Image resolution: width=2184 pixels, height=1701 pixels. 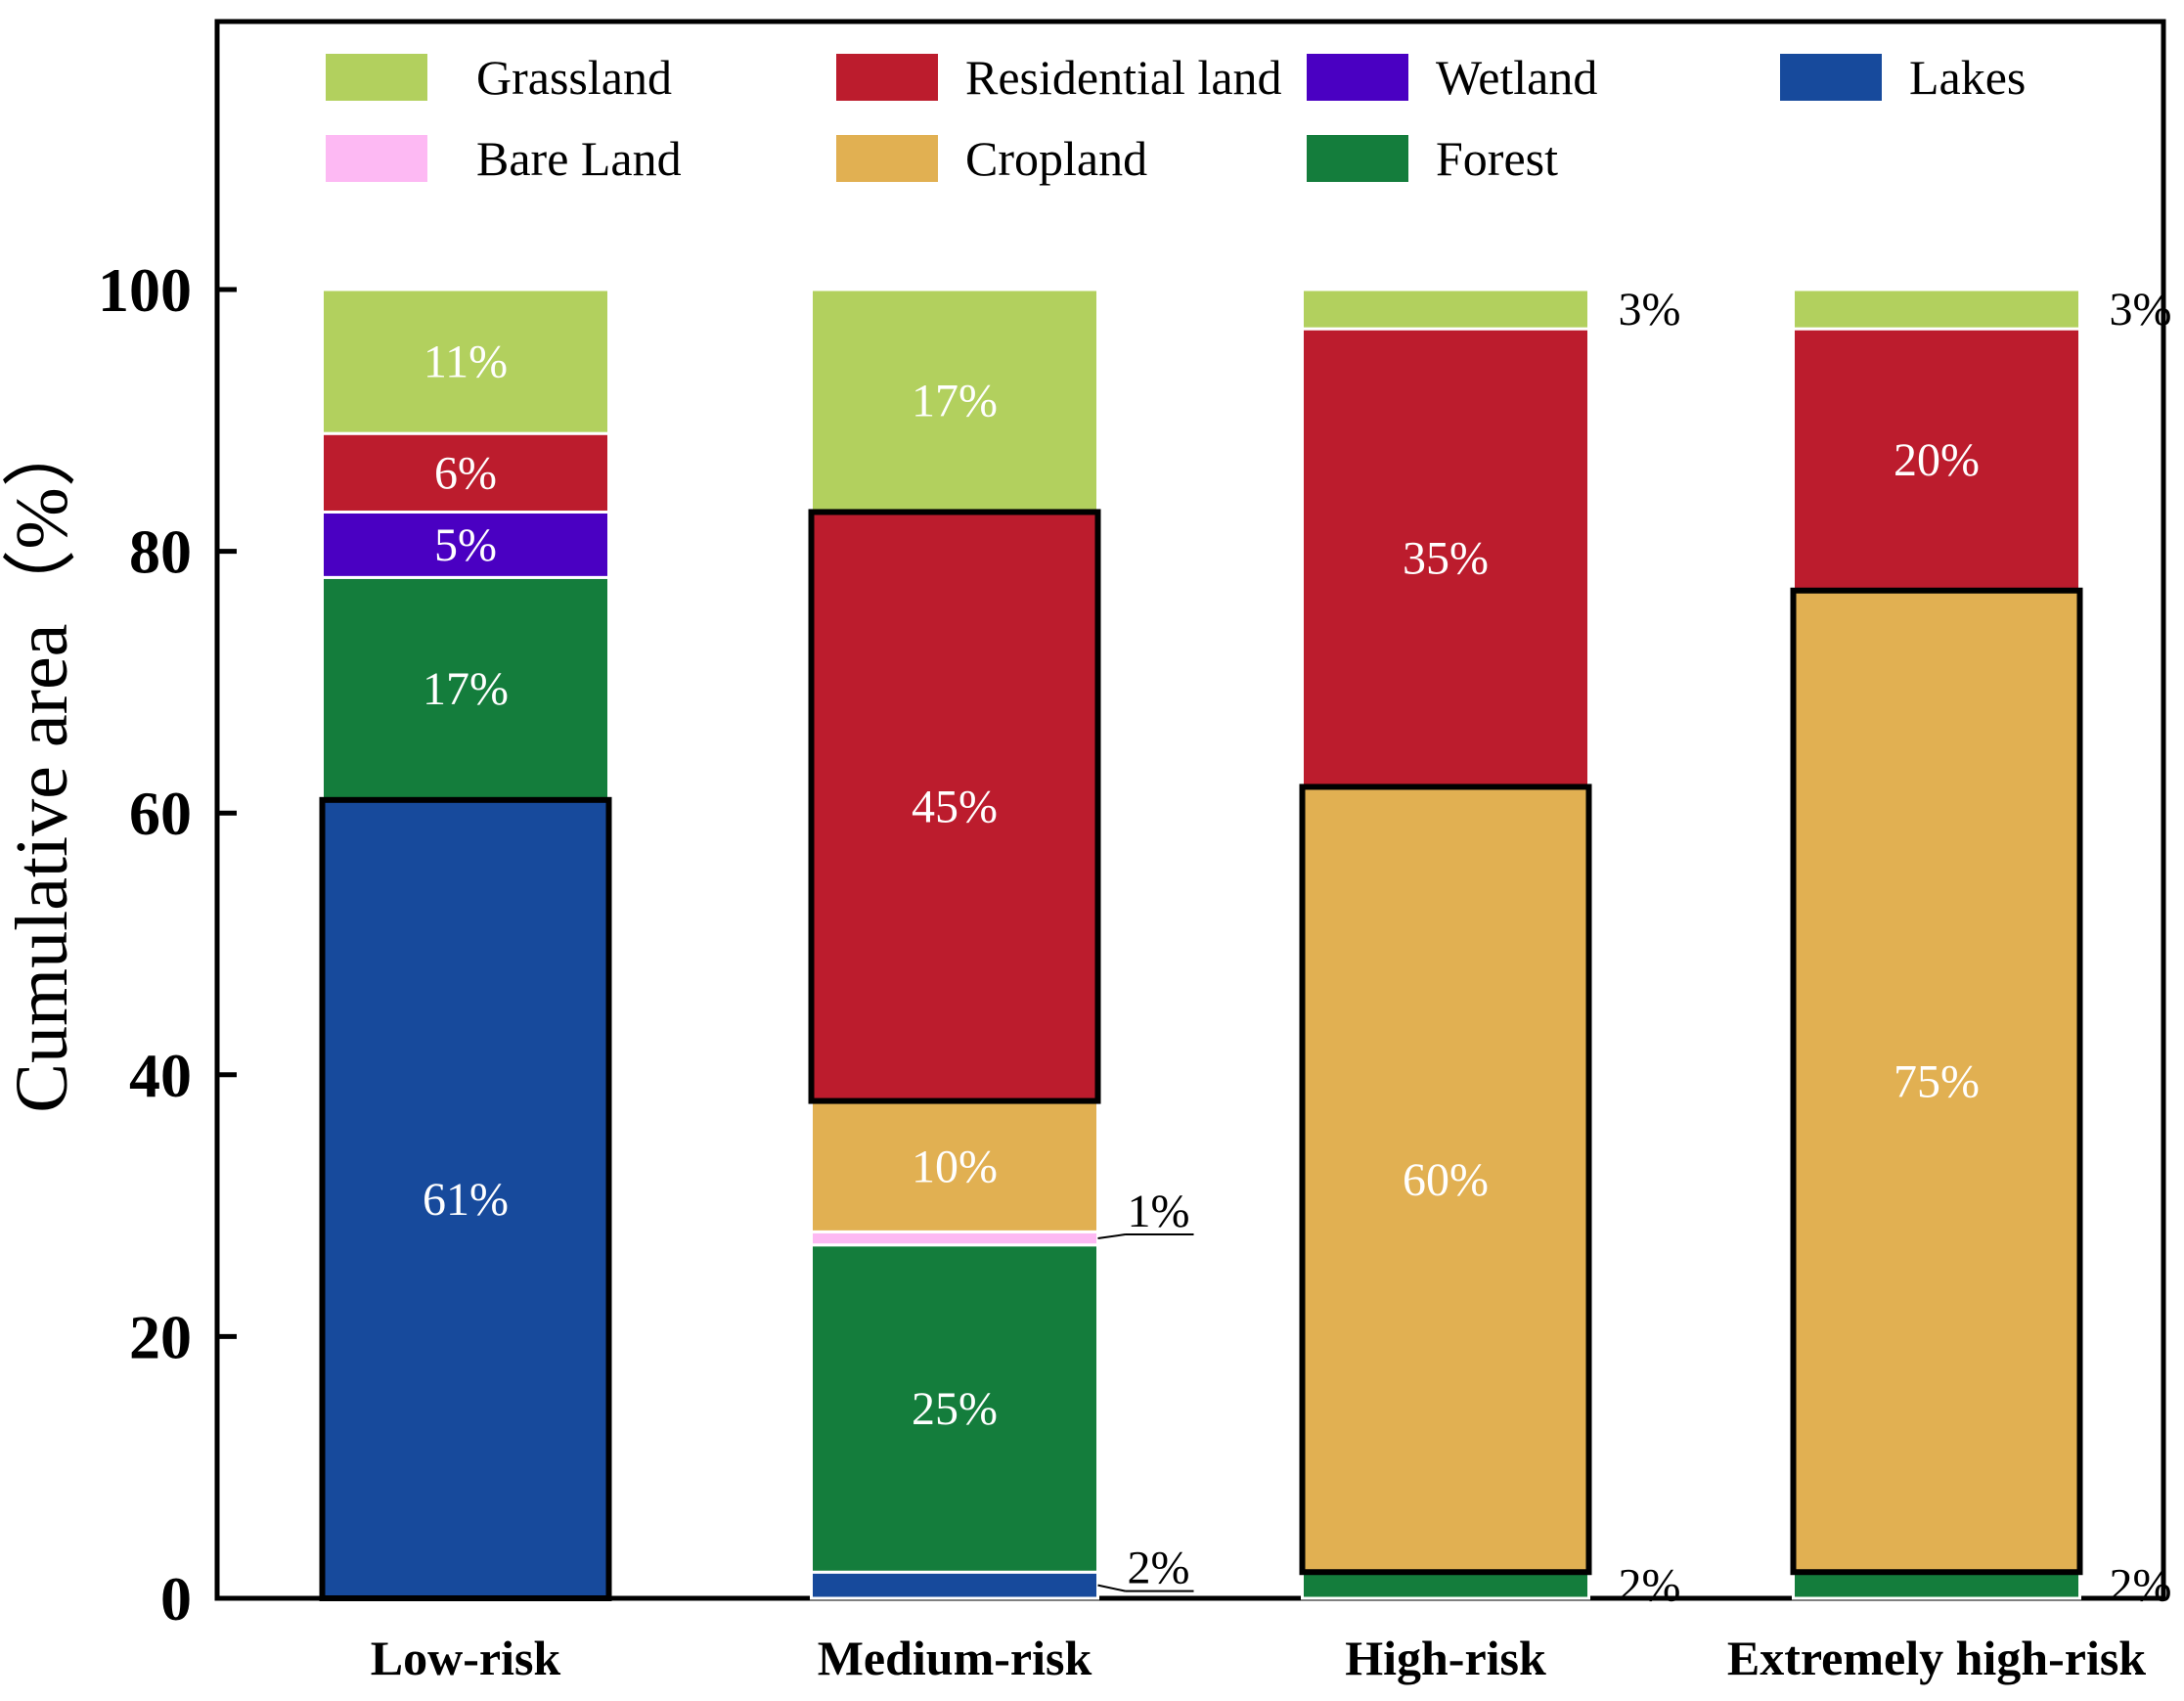 I want to click on bar-low-risk-wetland-label: 5%, so click(x=465, y=545).